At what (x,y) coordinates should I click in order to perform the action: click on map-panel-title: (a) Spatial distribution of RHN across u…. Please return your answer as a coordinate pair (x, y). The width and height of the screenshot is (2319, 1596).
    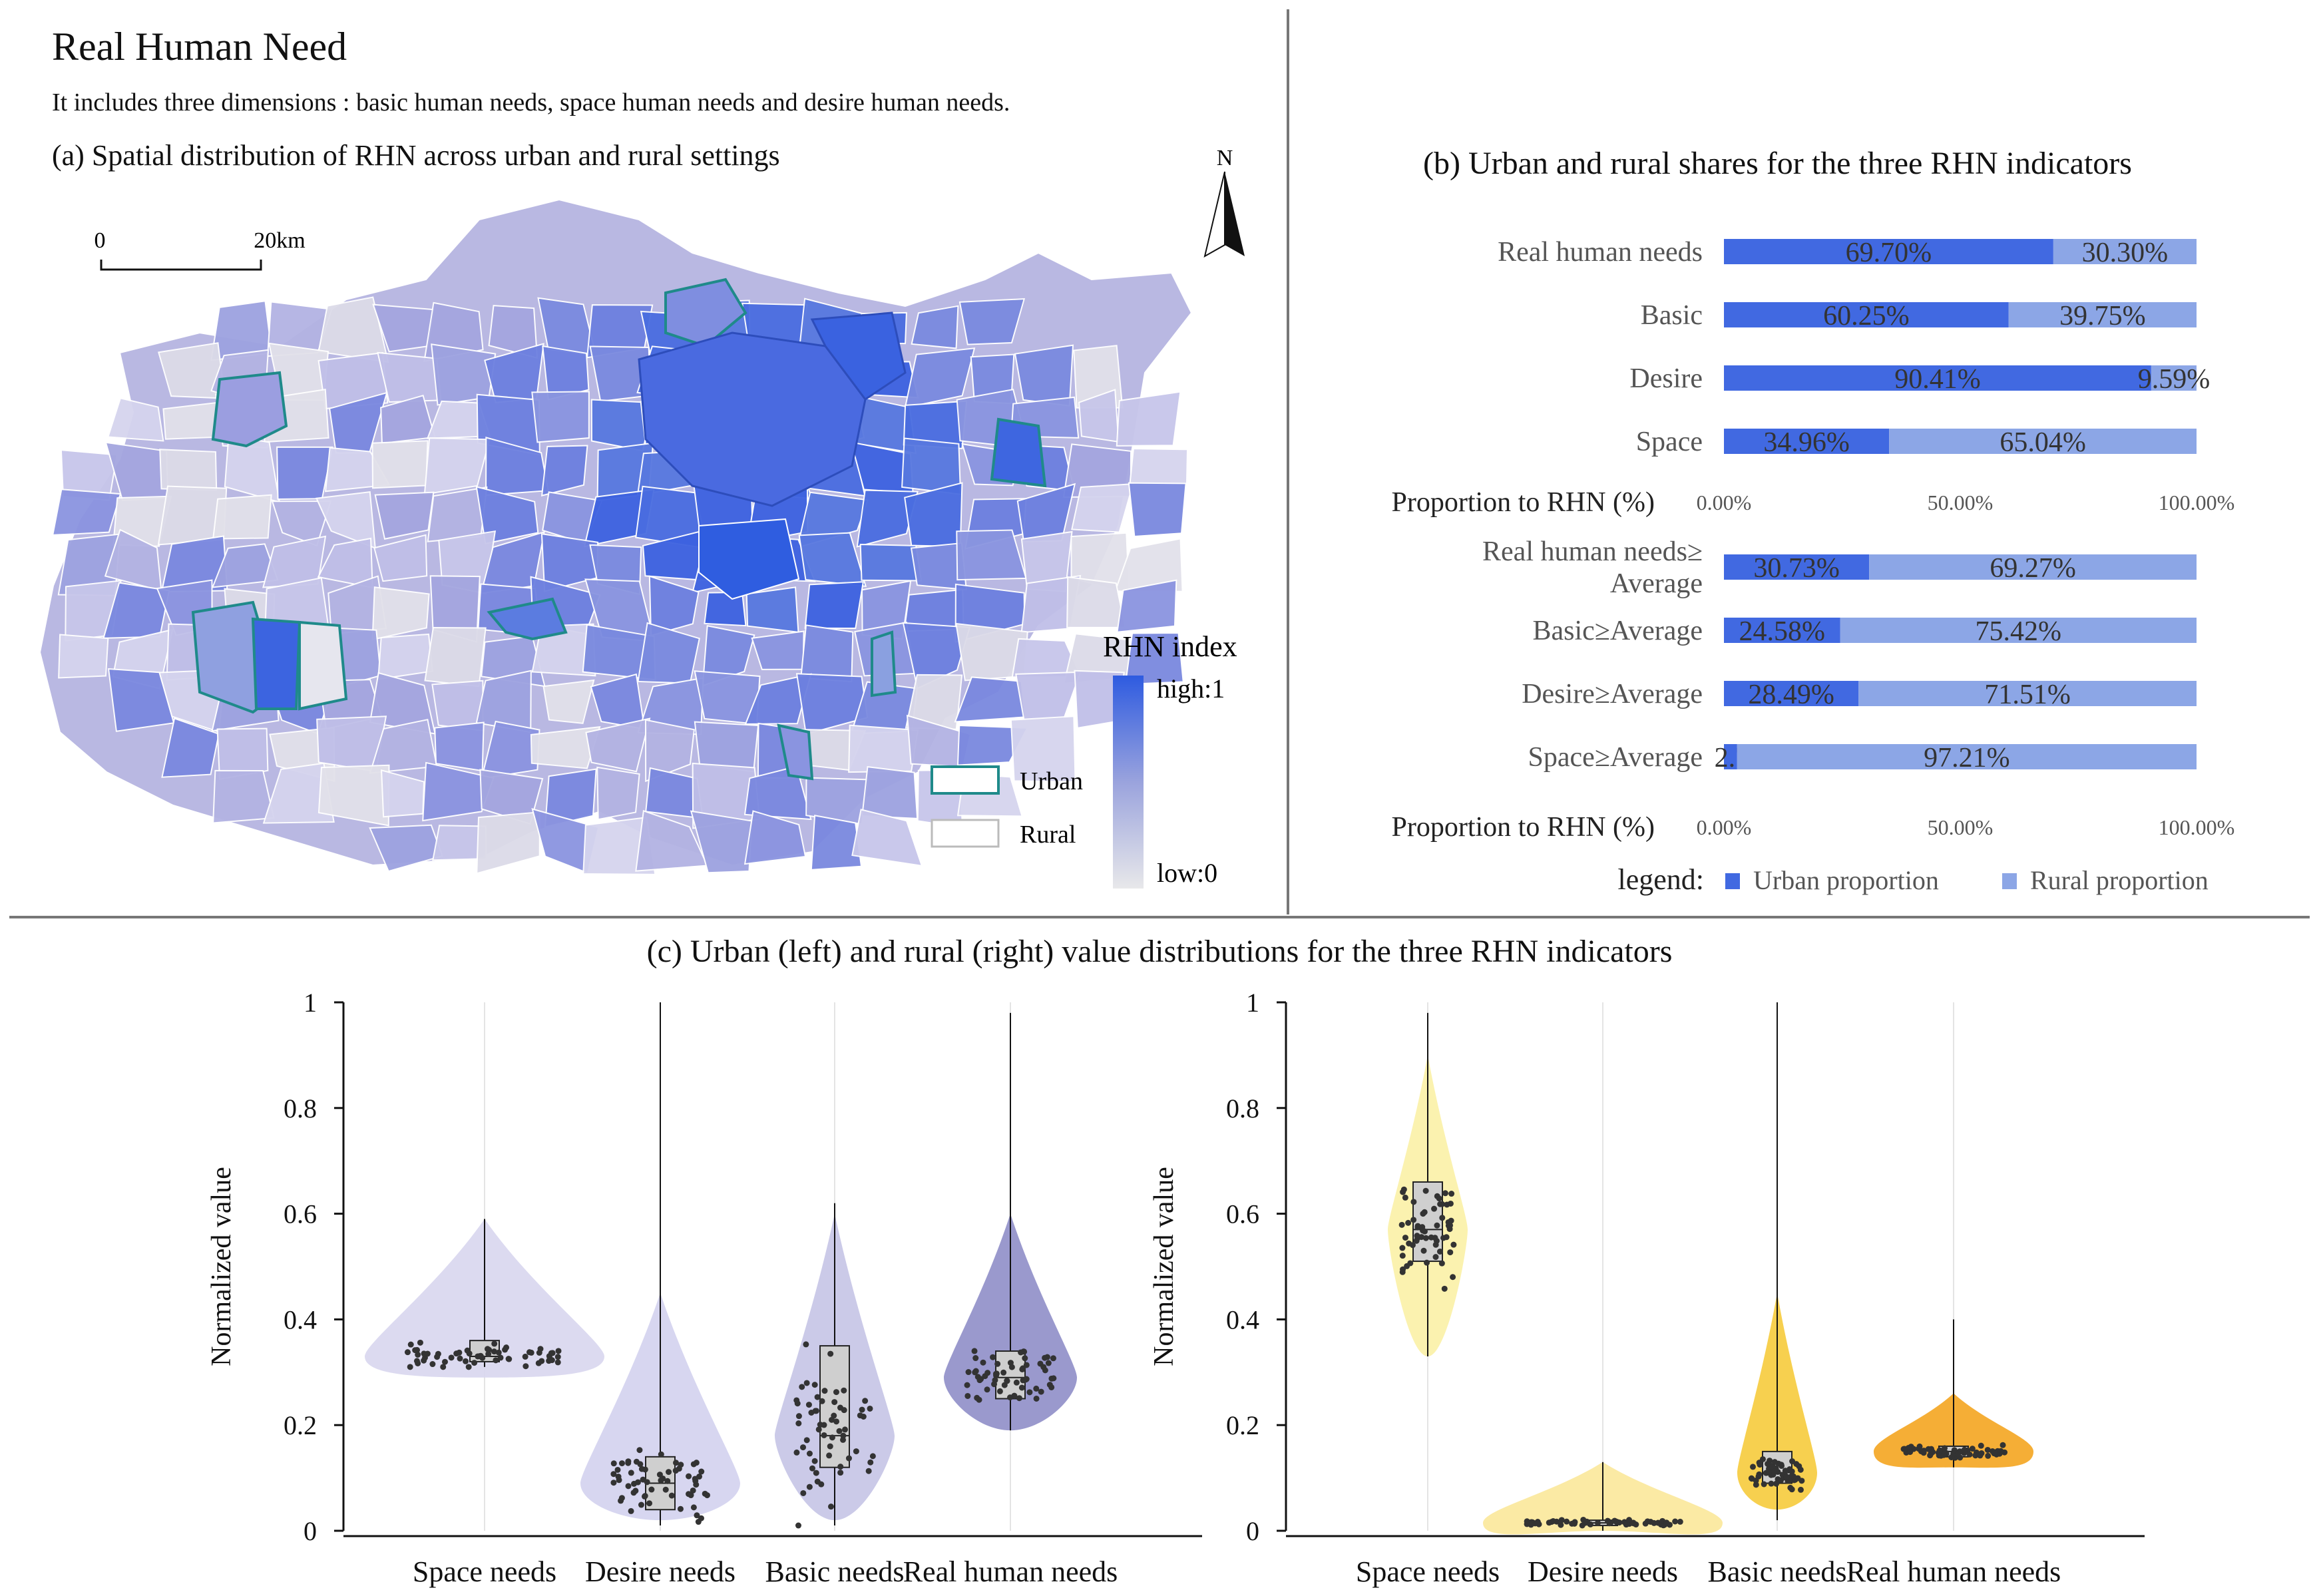
    Looking at the image, I should click on (416, 155).